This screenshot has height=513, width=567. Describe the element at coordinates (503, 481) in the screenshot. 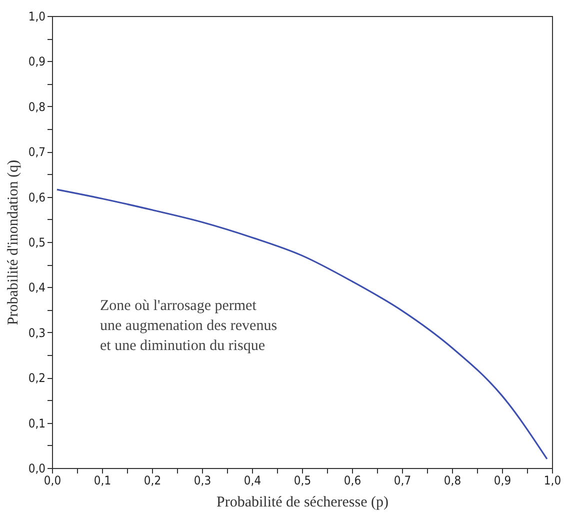

I see `x-tick-label: 0,9` at that location.